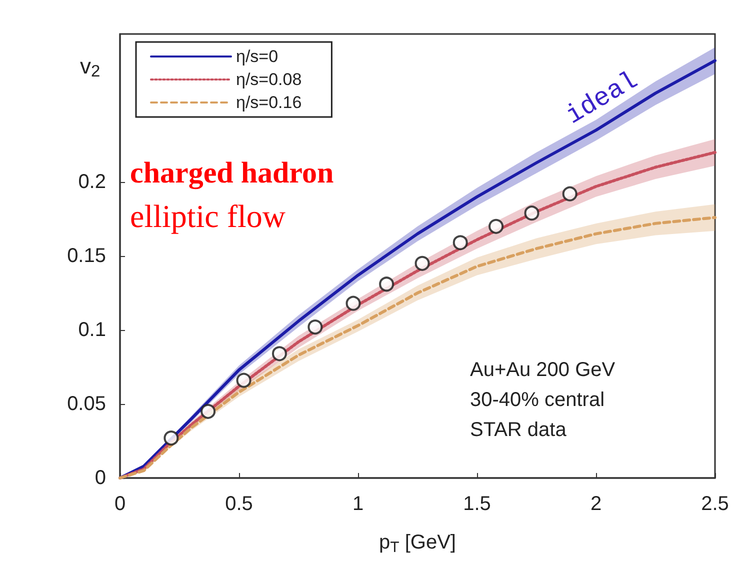  I want to click on x-tick-label: 1.5, so click(477, 504).